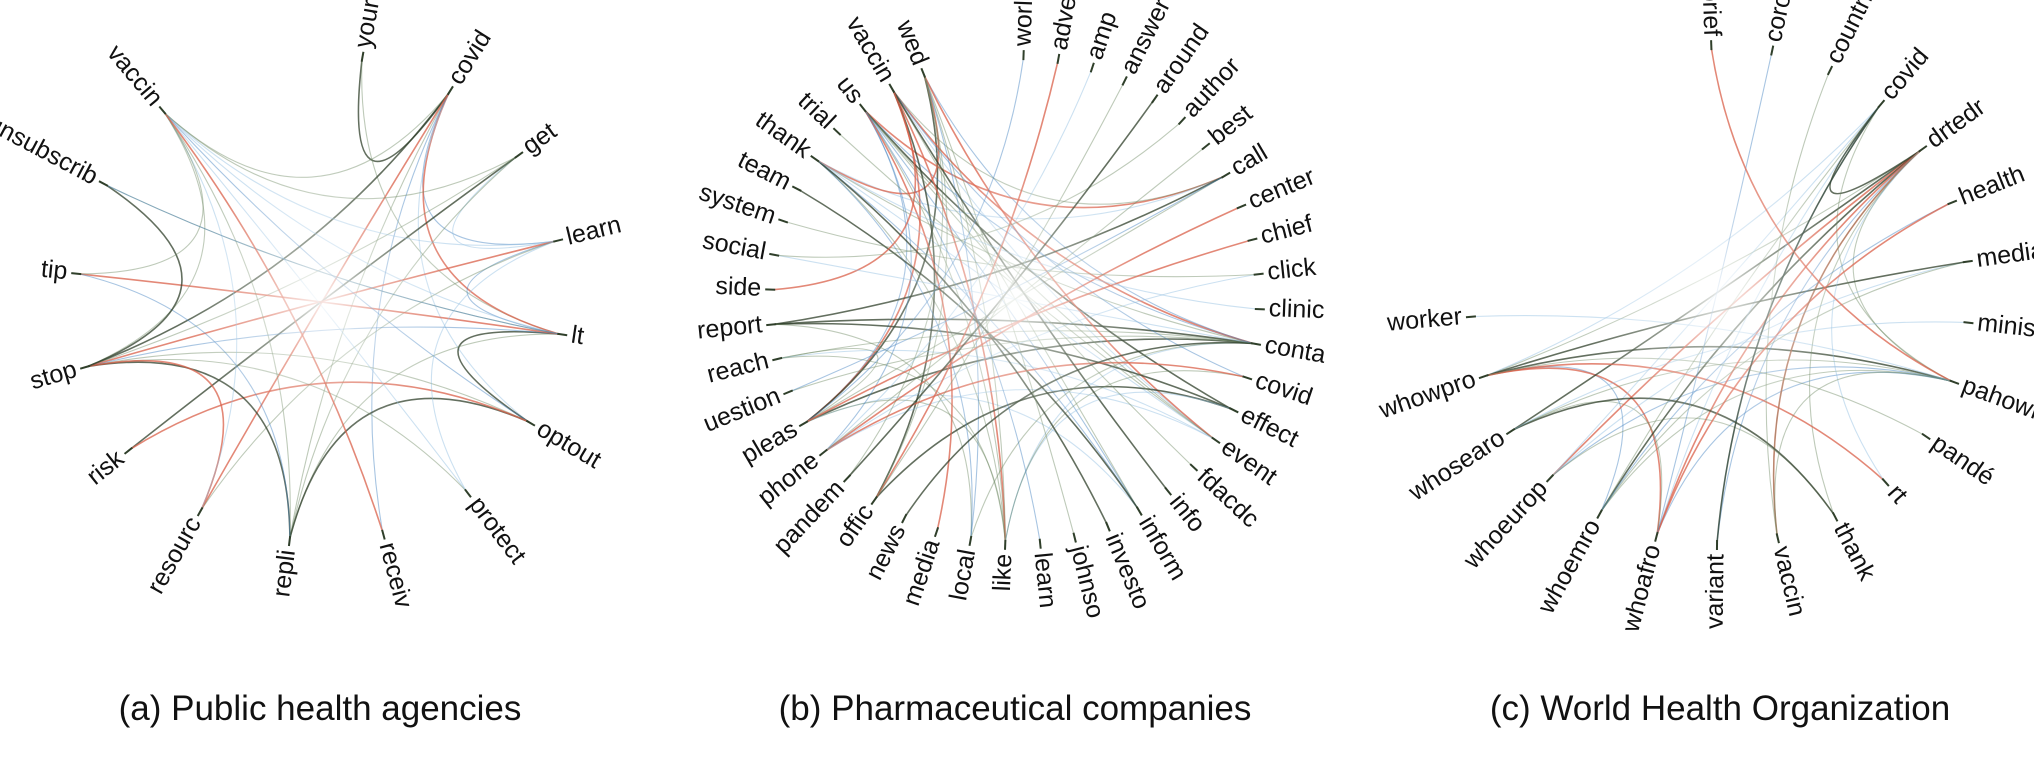 The height and width of the screenshot is (759, 2034). Describe the element at coordinates (1715, 591) in the screenshot. I see `node-label: variant` at that location.